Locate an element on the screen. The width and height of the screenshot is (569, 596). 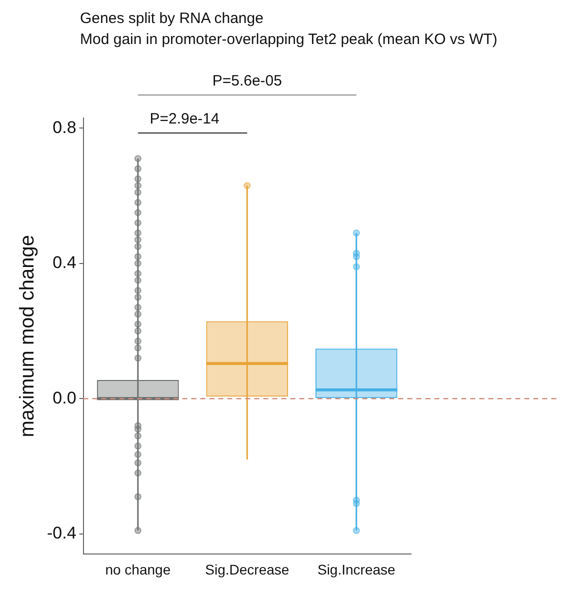
y-tick-label: 0.4 is located at coordinates (64, 262).